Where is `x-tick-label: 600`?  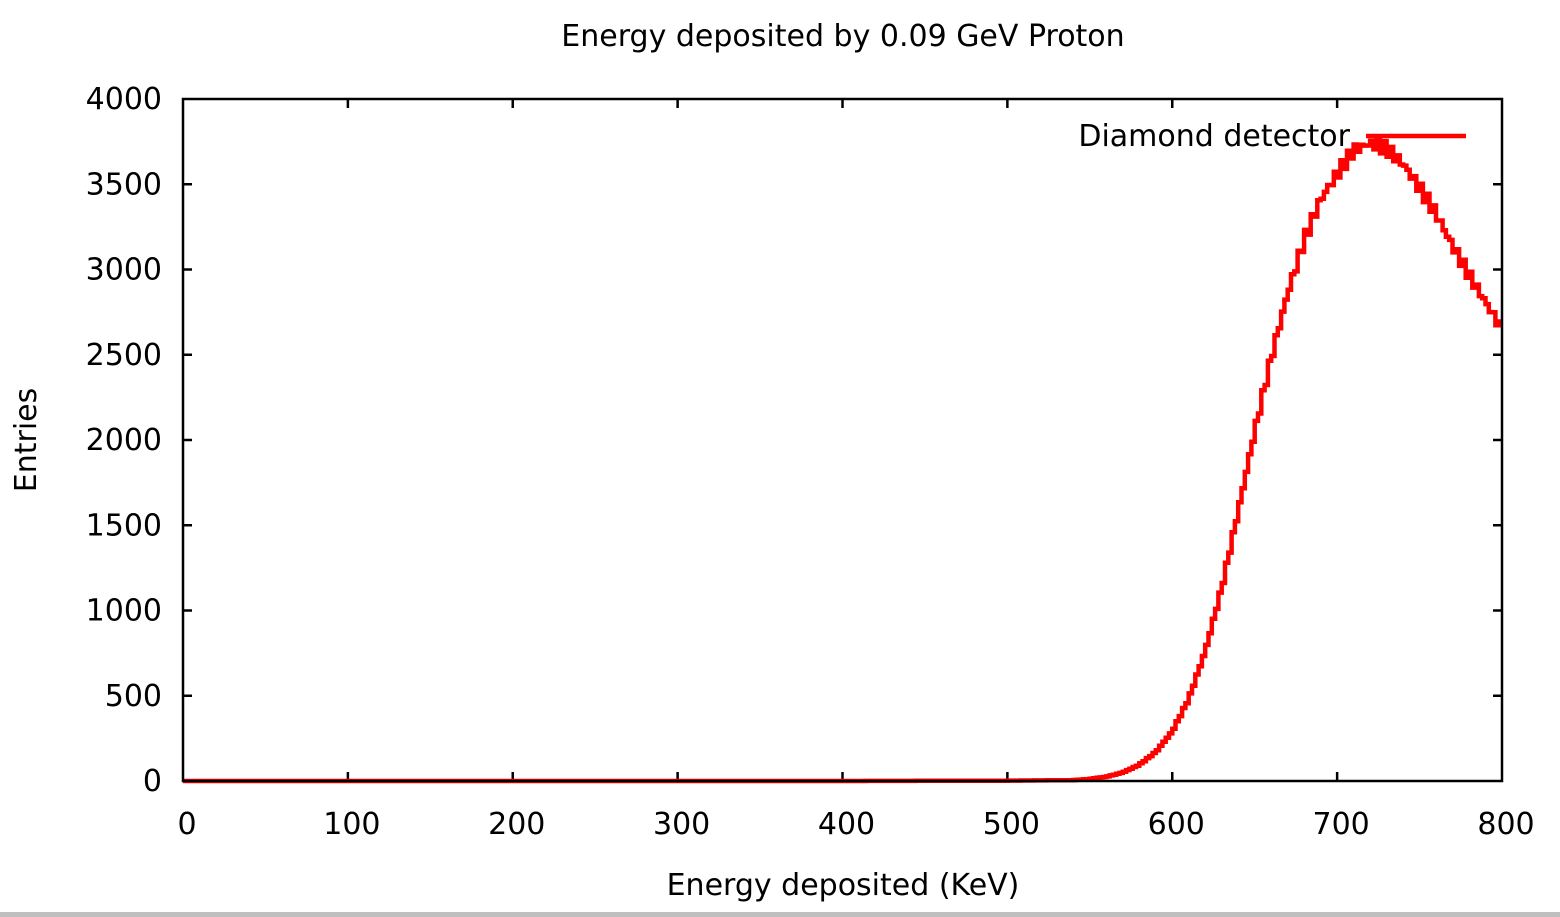
x-tick-label: 600 is located at coordinates (1176, 824).